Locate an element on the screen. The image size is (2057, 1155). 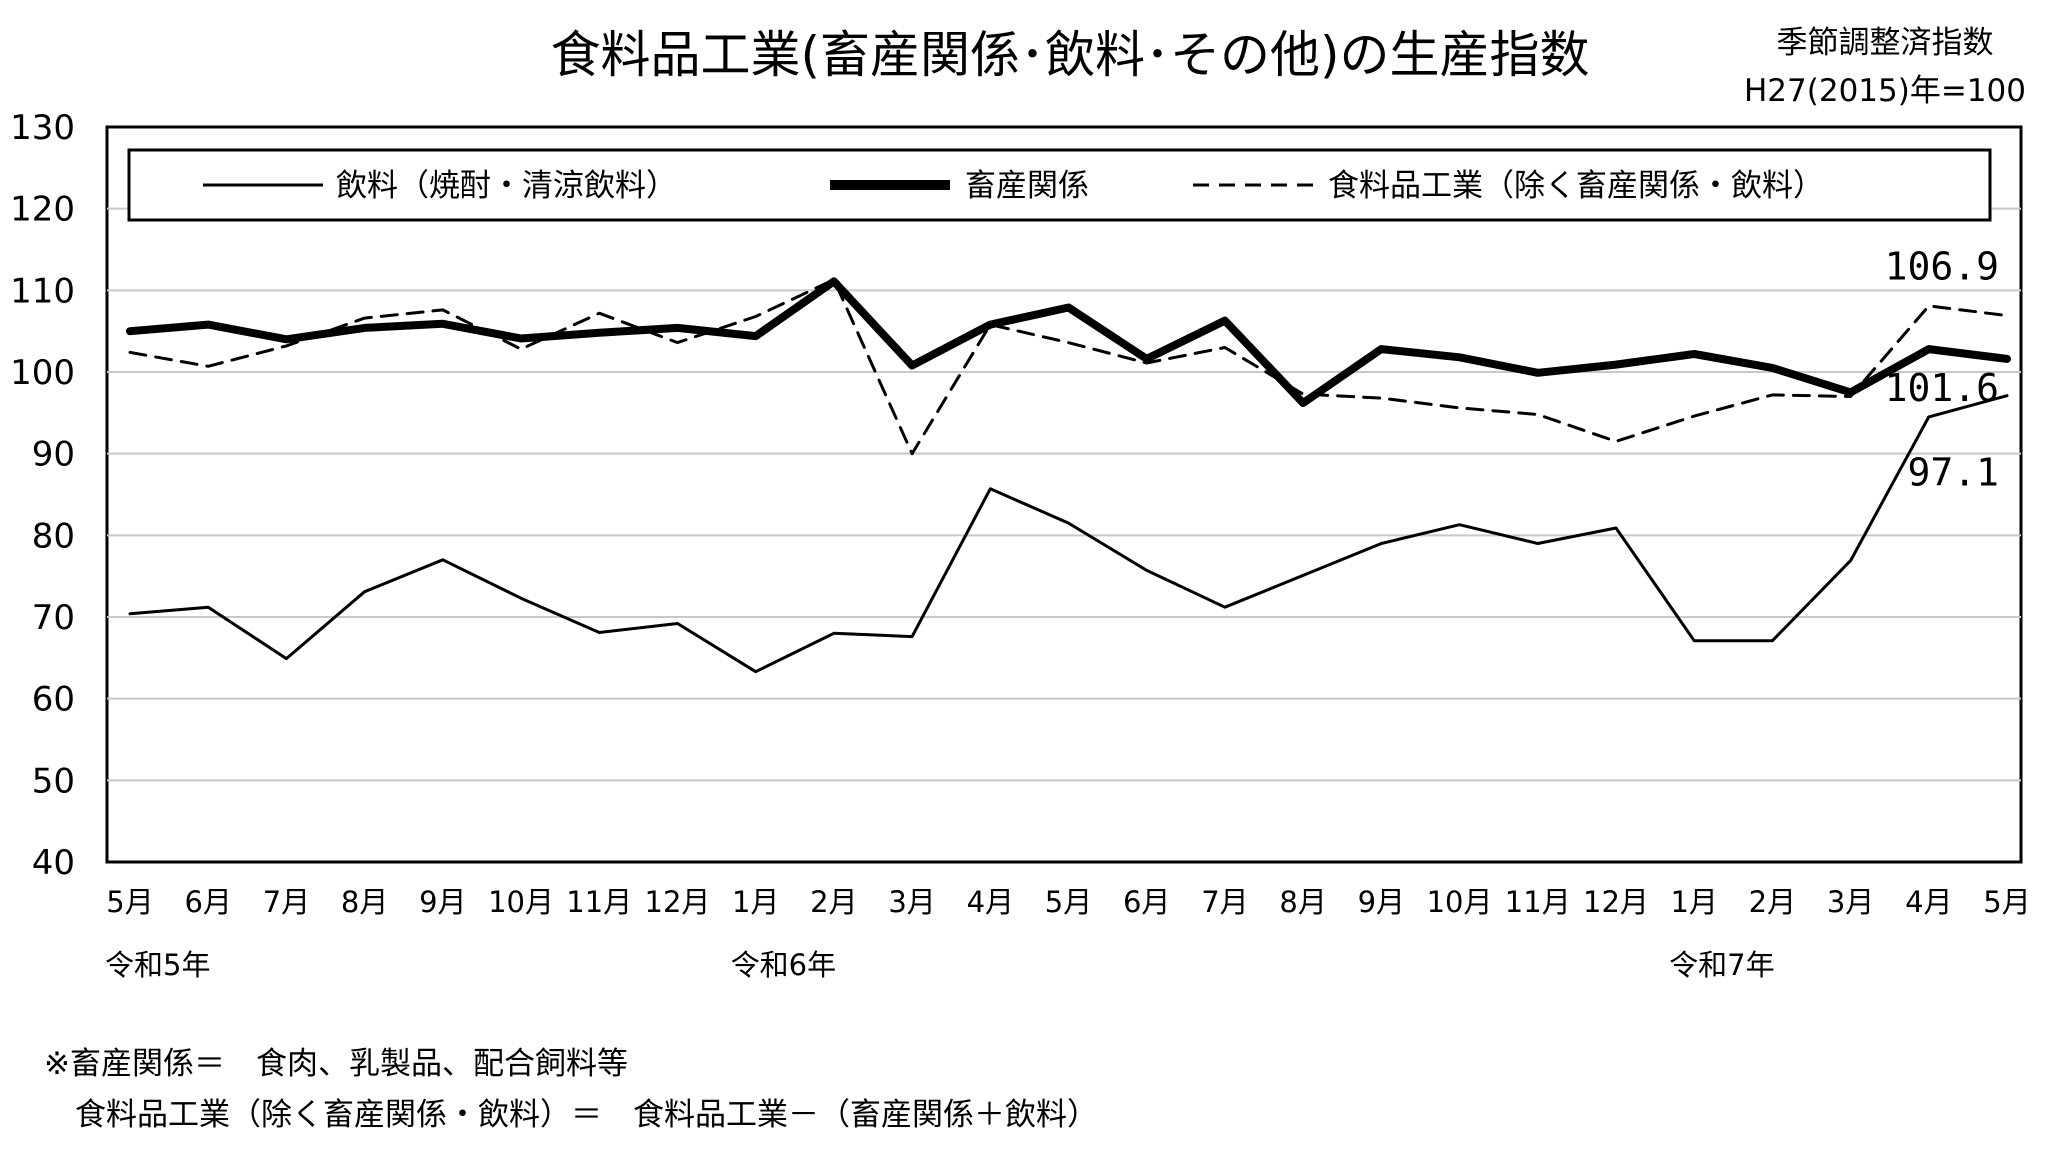
chart-title: 食料品工業(畜産関係･飲料･その他)の生産指数 is located at coordinates (1069, 55).